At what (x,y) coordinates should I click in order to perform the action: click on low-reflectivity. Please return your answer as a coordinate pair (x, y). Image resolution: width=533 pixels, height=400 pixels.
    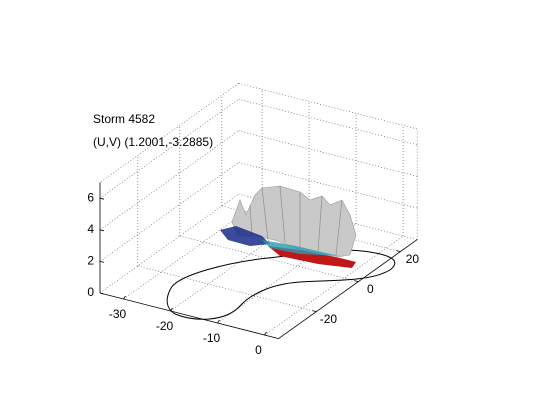
    Looking at the image, I should click on (245, 236).